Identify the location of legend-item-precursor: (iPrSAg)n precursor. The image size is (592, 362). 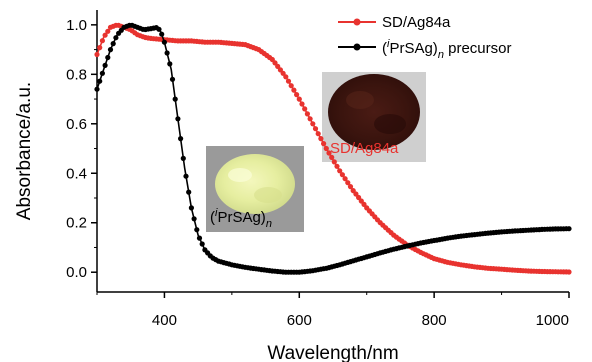
(424, 49).